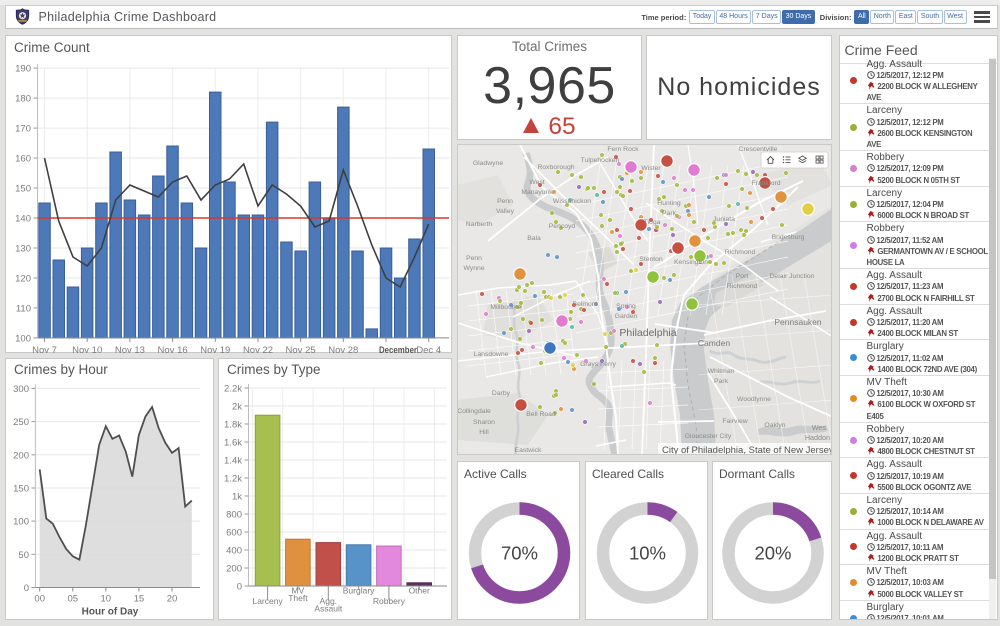  Describe the element at coordinates (23, 308) in the screenshot. I see `svg-text: 110` at that location.